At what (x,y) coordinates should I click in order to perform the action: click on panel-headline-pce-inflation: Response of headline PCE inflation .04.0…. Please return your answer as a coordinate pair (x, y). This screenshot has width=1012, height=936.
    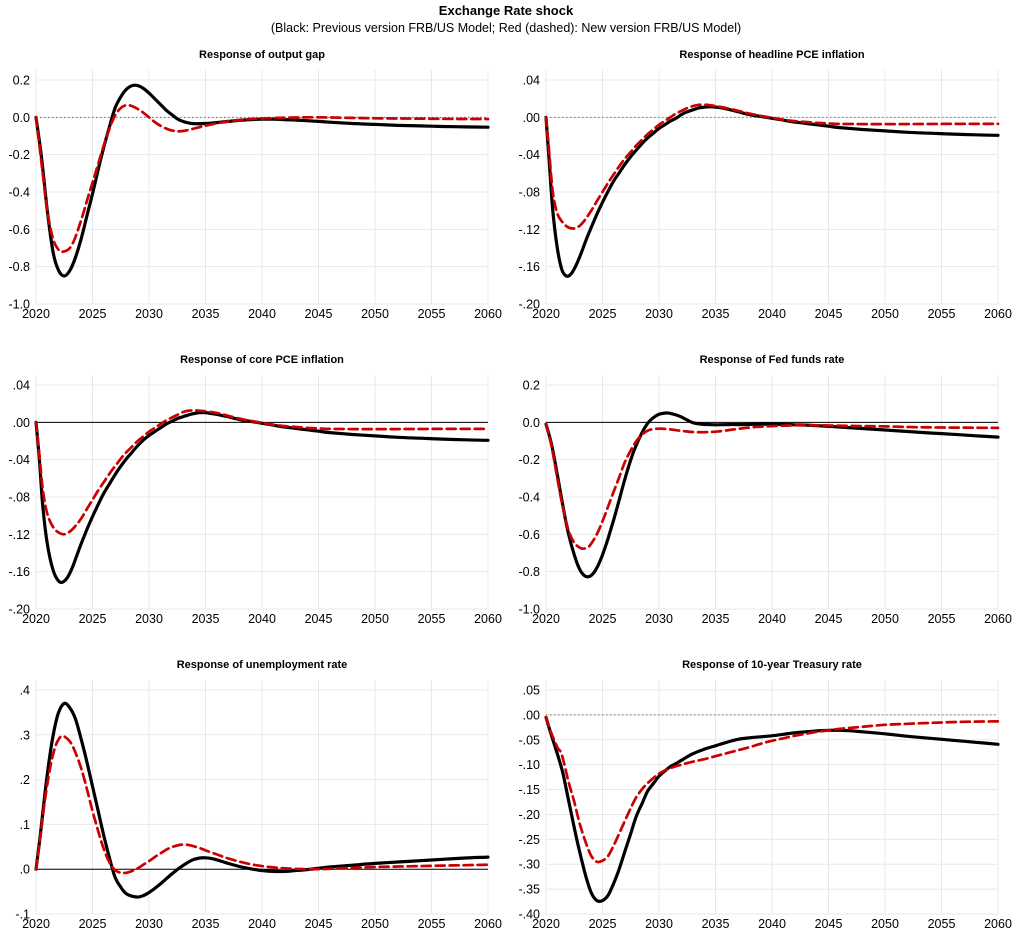
    Looking at the image, I should click on (761, 185).